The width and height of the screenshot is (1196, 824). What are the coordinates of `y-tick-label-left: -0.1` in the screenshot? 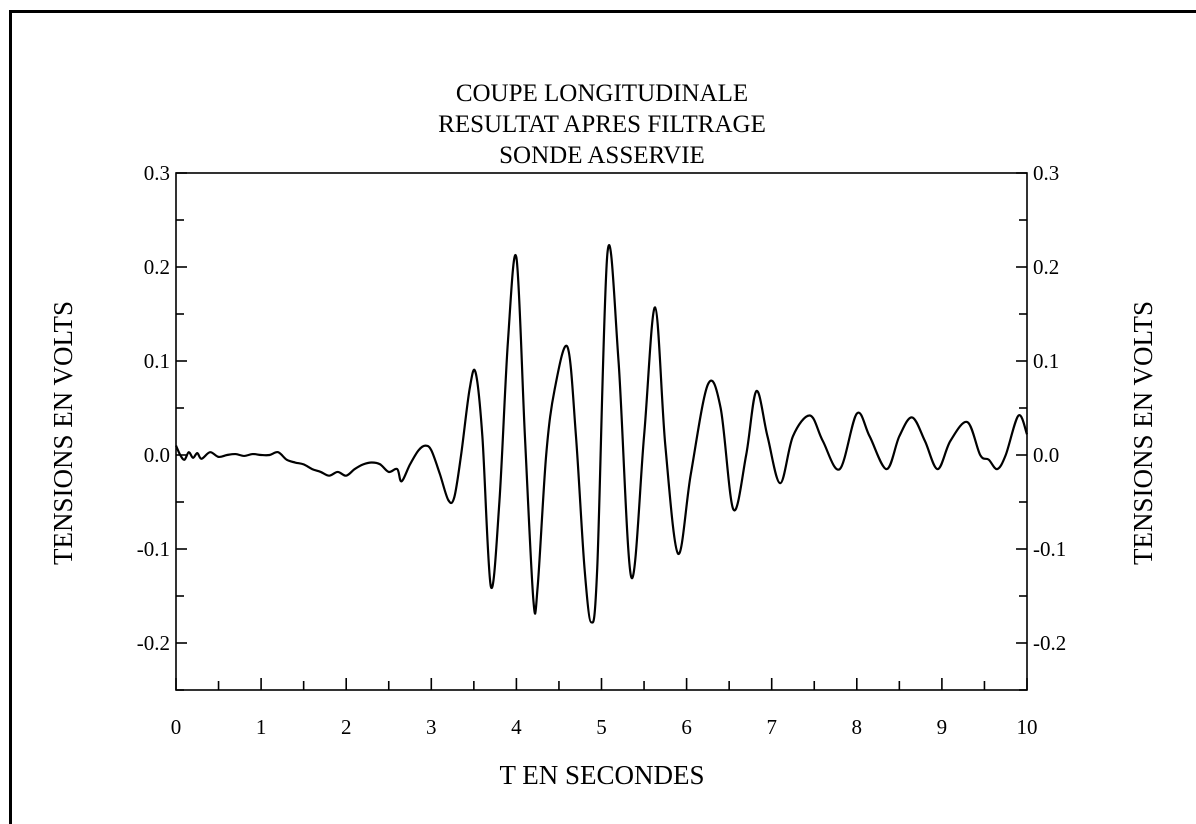 It's located at (153, 549).